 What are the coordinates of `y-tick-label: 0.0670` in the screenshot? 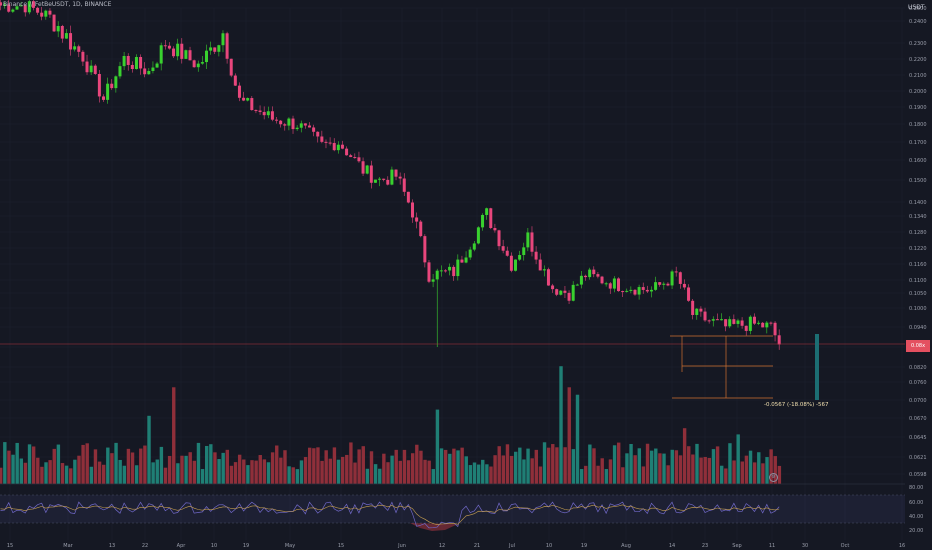 It's located at (918, 419).